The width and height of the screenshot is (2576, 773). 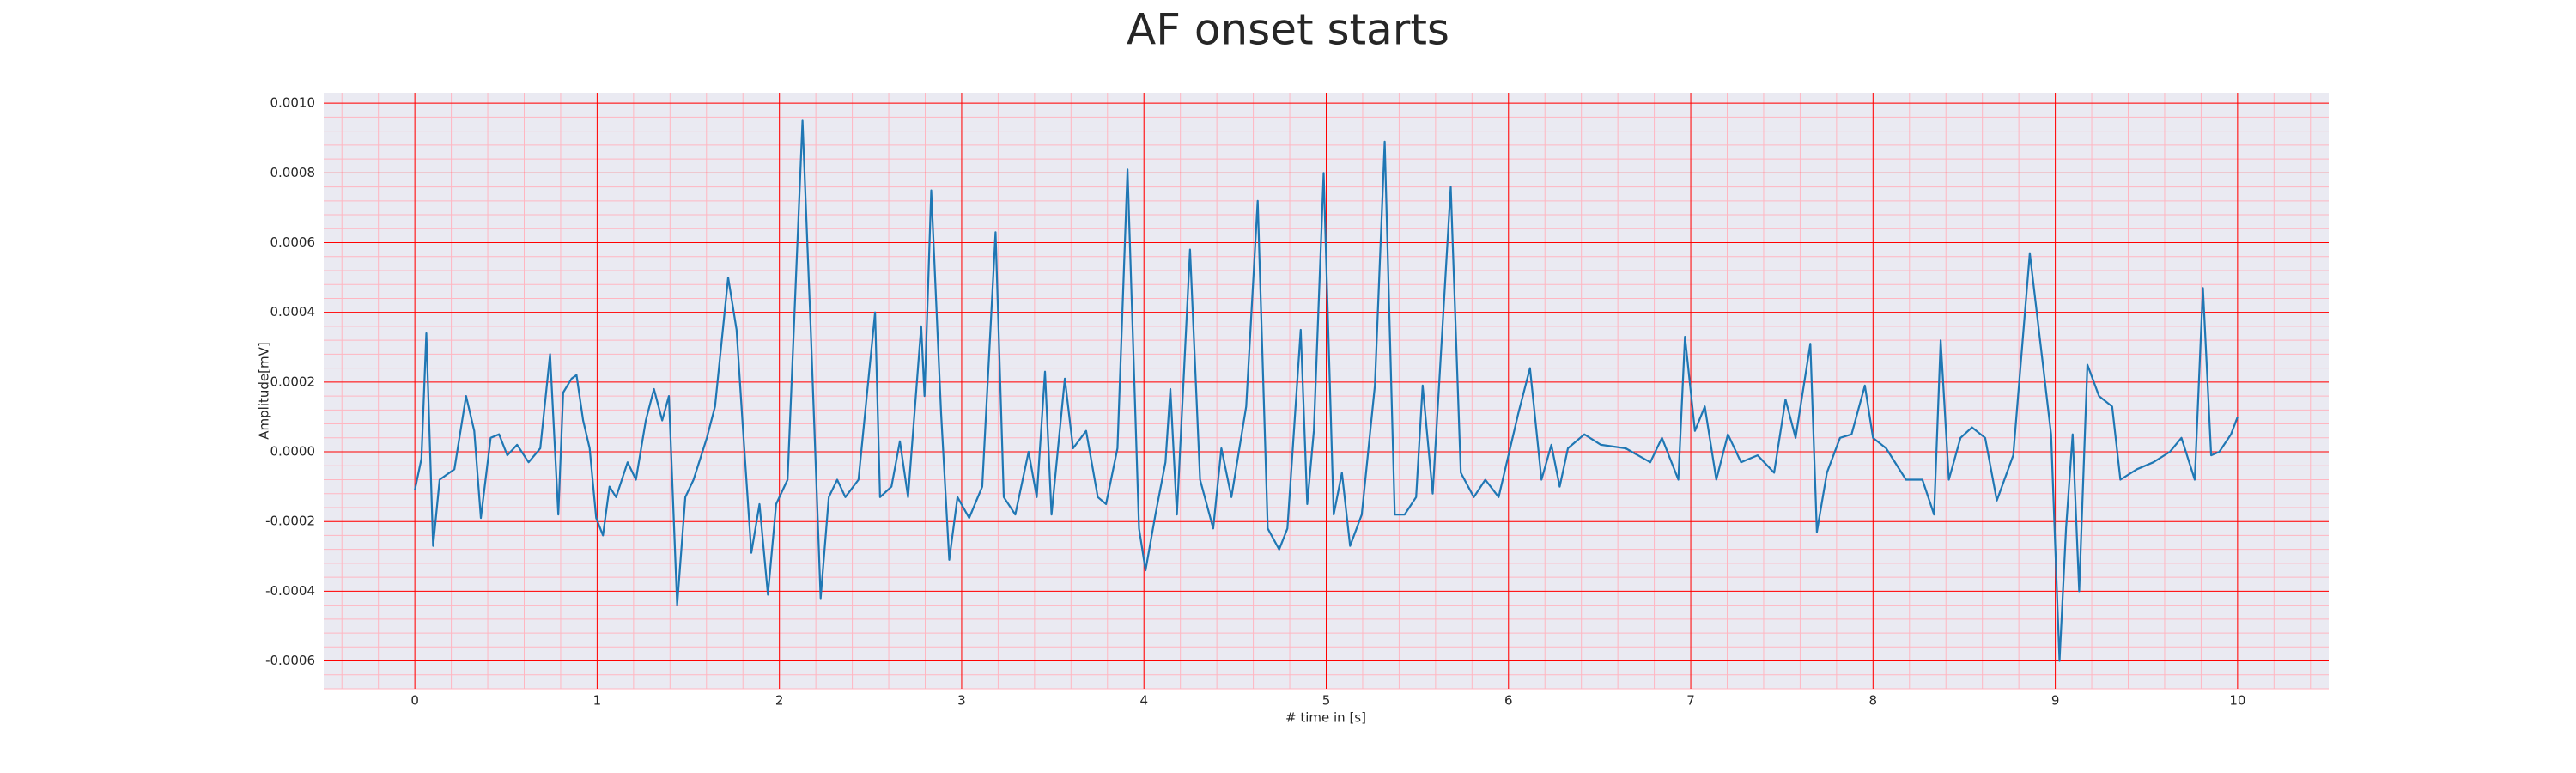 What do you see at coordinates (1690, 701) in the screenshot?
I see `x-tick-label: 7` at bounding box center [1690, 701].